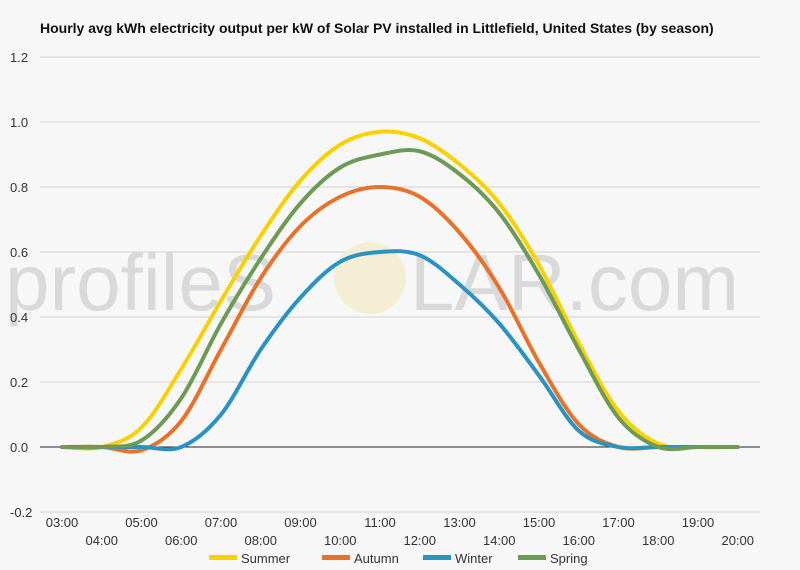 This screenshot has width=800, height=570. I want to click on y-axis: -0.2 0.0 0.2 0.4 0.6 0.8 1.0 1.2, so click(21, 285).